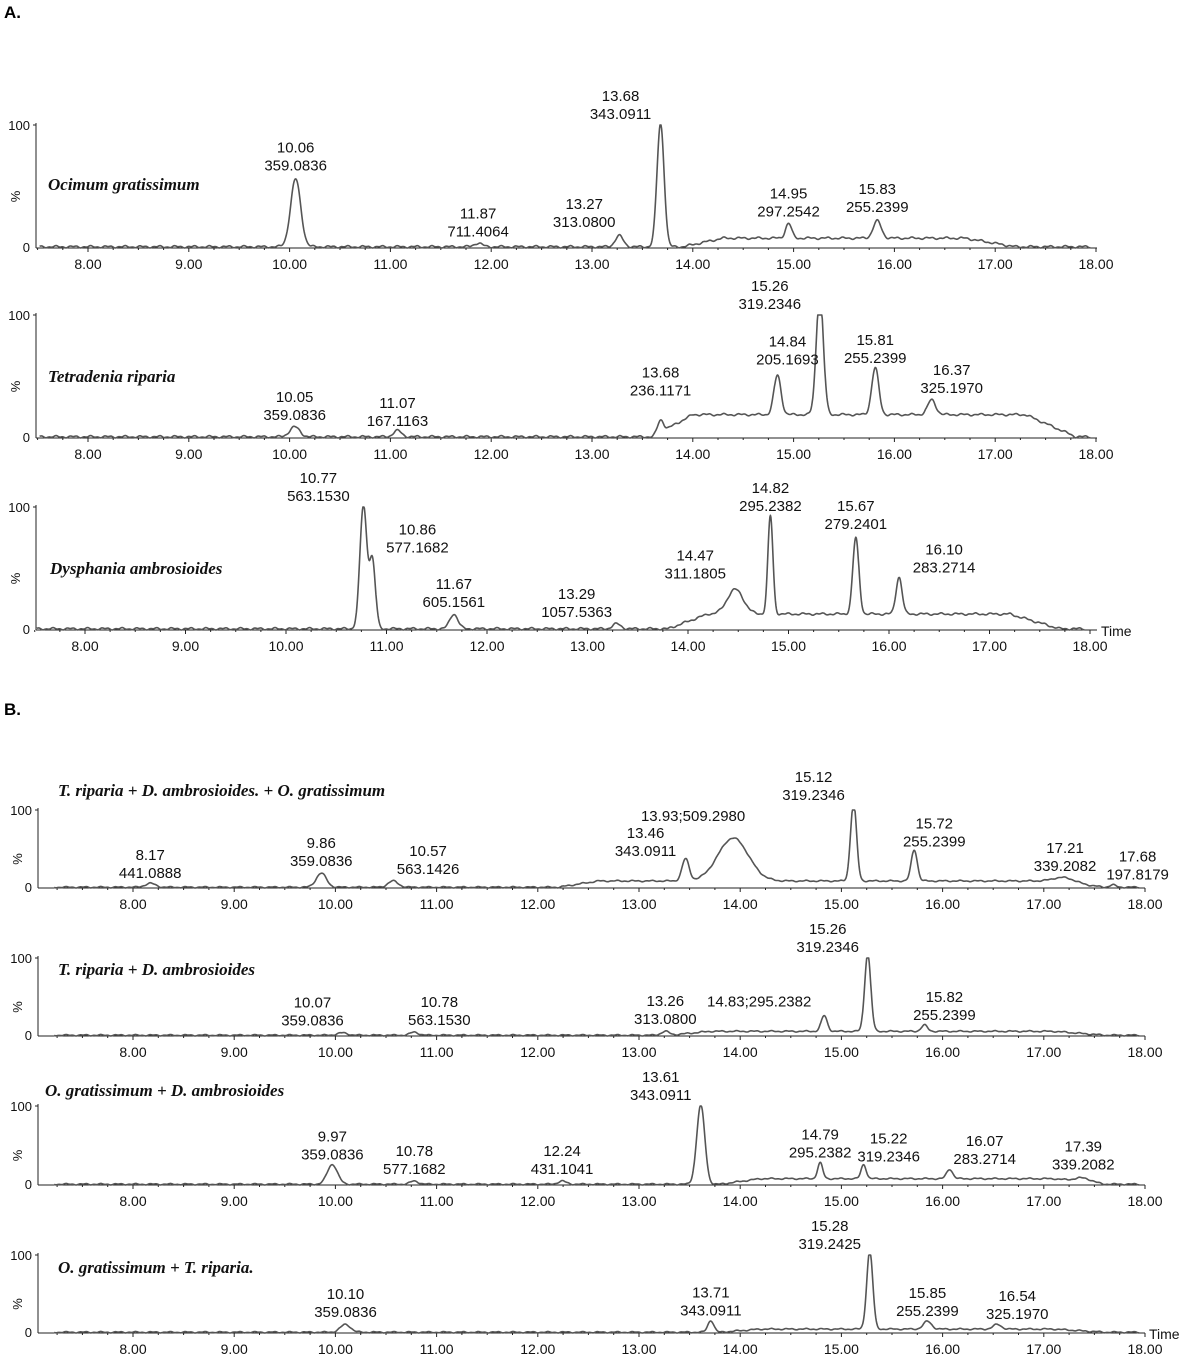 This screenshot has height=1355, width=1200. What do you see at coordinates (951, 379) in the screenshot?
I see `peak-label: 16.37 325.1970` at bounding box center [951, 379].